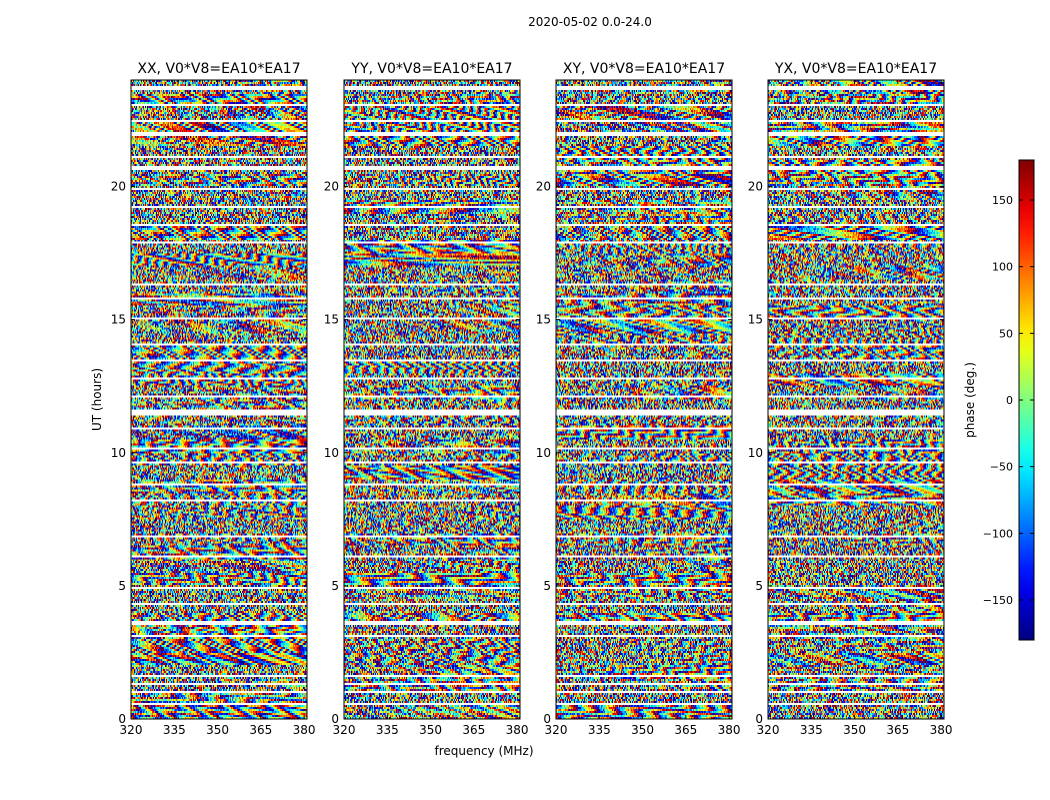 This screenshot has width=1050, height=800. Describe the element at coordinates (855, 69) in the screenshot. I see `panel-title: YX, V0*V8=EA10*EA17` at that location.